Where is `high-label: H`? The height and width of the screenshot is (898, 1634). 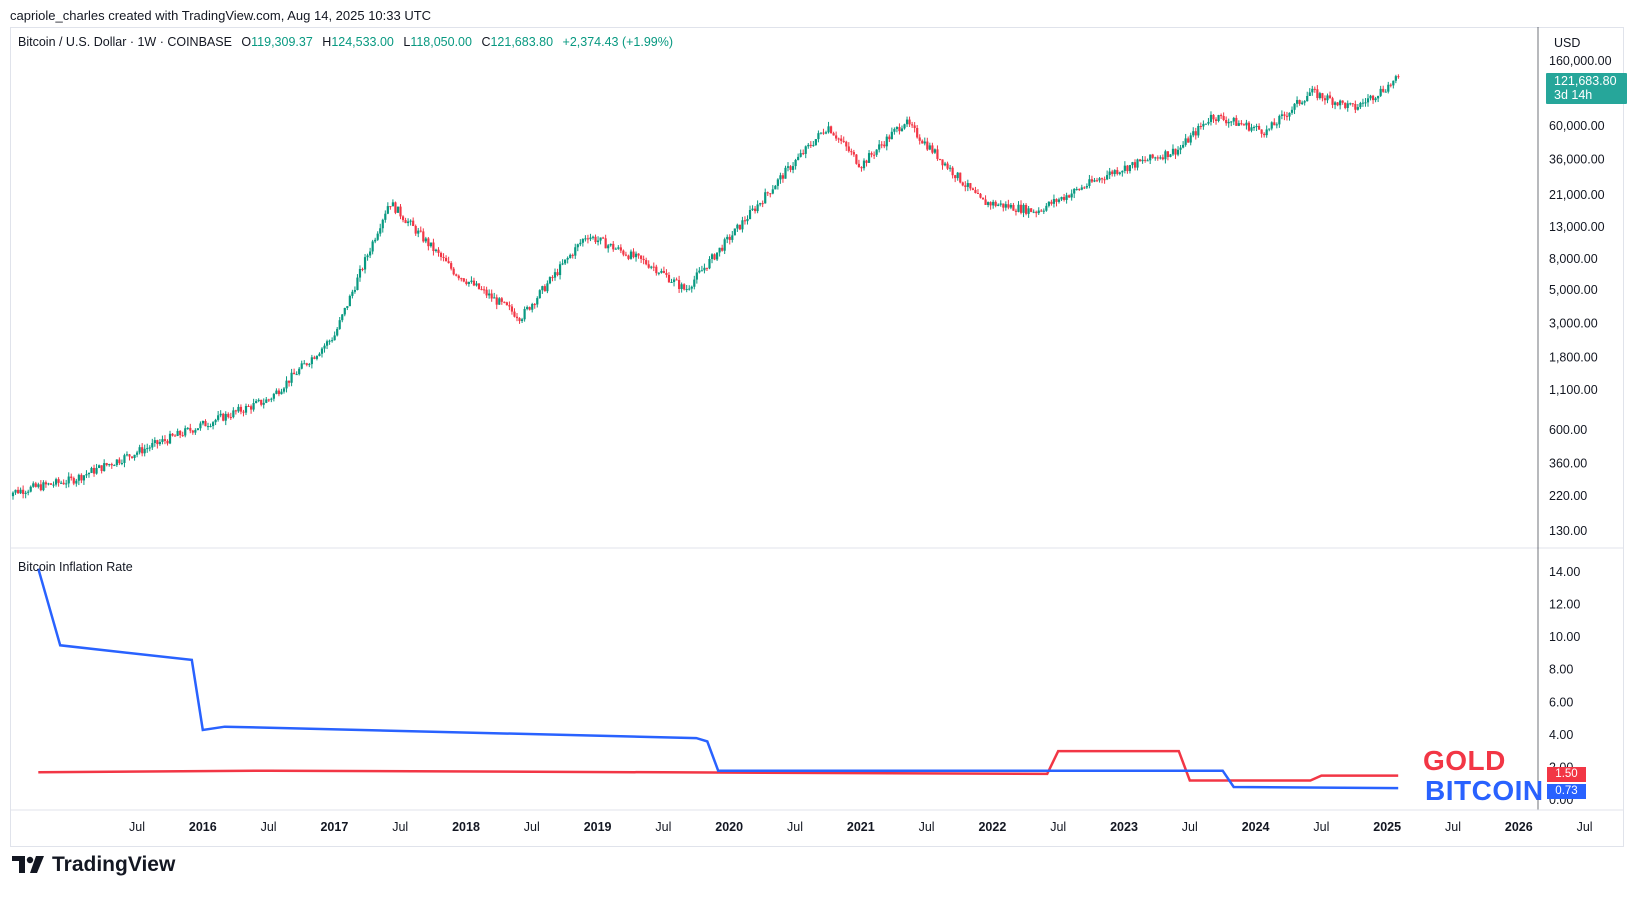
high-label: H is located at coordinates (327, 42).